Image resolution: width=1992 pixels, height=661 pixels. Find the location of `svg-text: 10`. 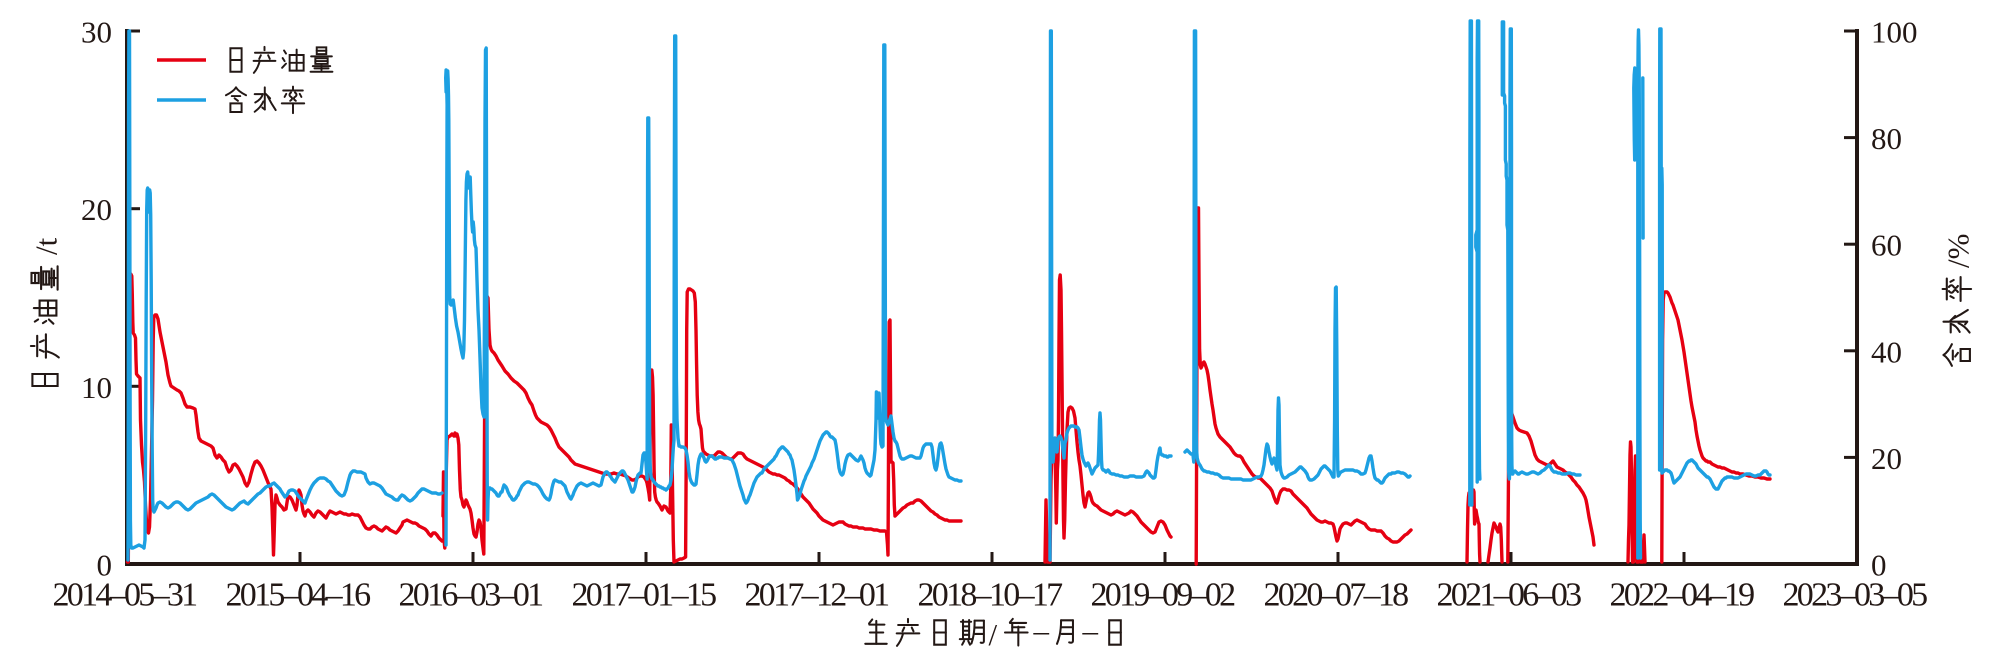

svg-text: 10 is located at coordinates (96, 387).